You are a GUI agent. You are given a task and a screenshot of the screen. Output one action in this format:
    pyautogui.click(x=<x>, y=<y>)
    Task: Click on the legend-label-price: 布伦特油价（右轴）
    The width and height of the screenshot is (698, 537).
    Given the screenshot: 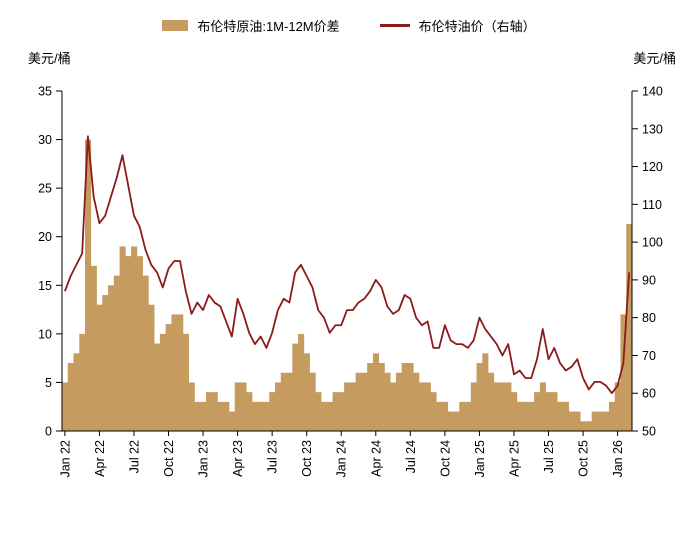 What is the action you would take?
    pyautogui.click(x=477, y=26)
    